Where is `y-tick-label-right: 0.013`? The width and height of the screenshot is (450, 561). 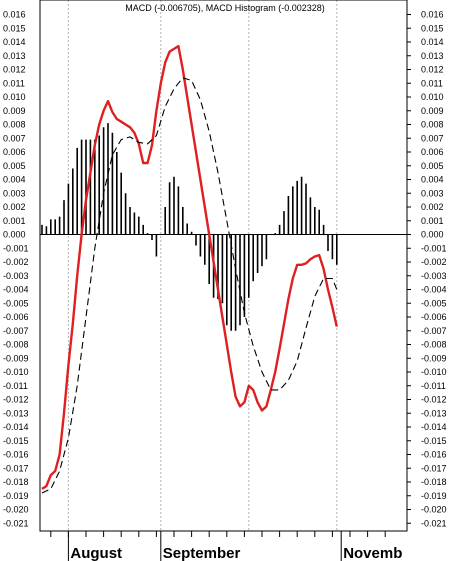
y-tick-label-right: 0.013 is located at coordinates (432, 56).